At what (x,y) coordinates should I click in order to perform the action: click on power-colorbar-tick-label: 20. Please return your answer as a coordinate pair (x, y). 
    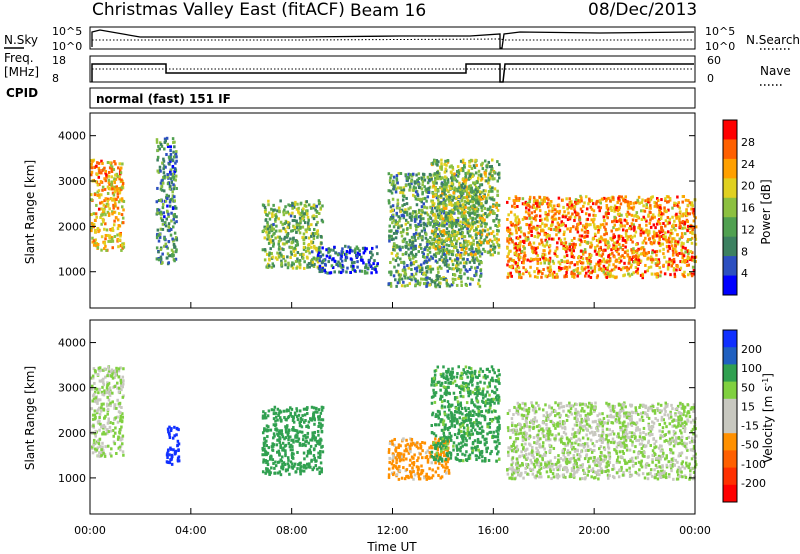
    Looking at the image, I should click on (748, 186).